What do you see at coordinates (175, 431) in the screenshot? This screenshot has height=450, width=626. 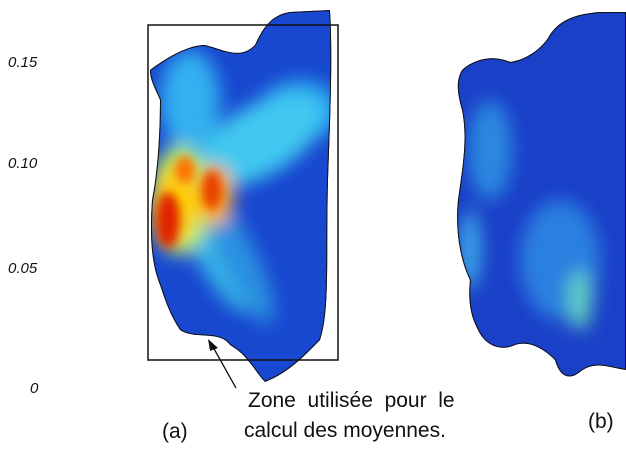 I see `panel-label: (a)` at bounding box center [175, 431].